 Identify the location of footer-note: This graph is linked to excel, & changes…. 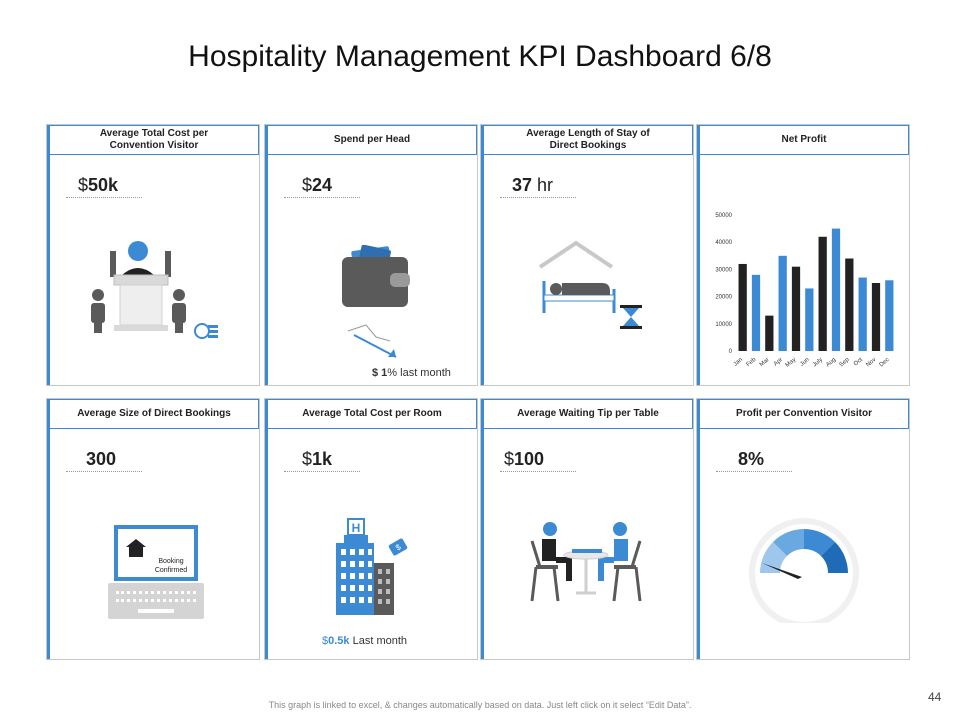
(480, 705).